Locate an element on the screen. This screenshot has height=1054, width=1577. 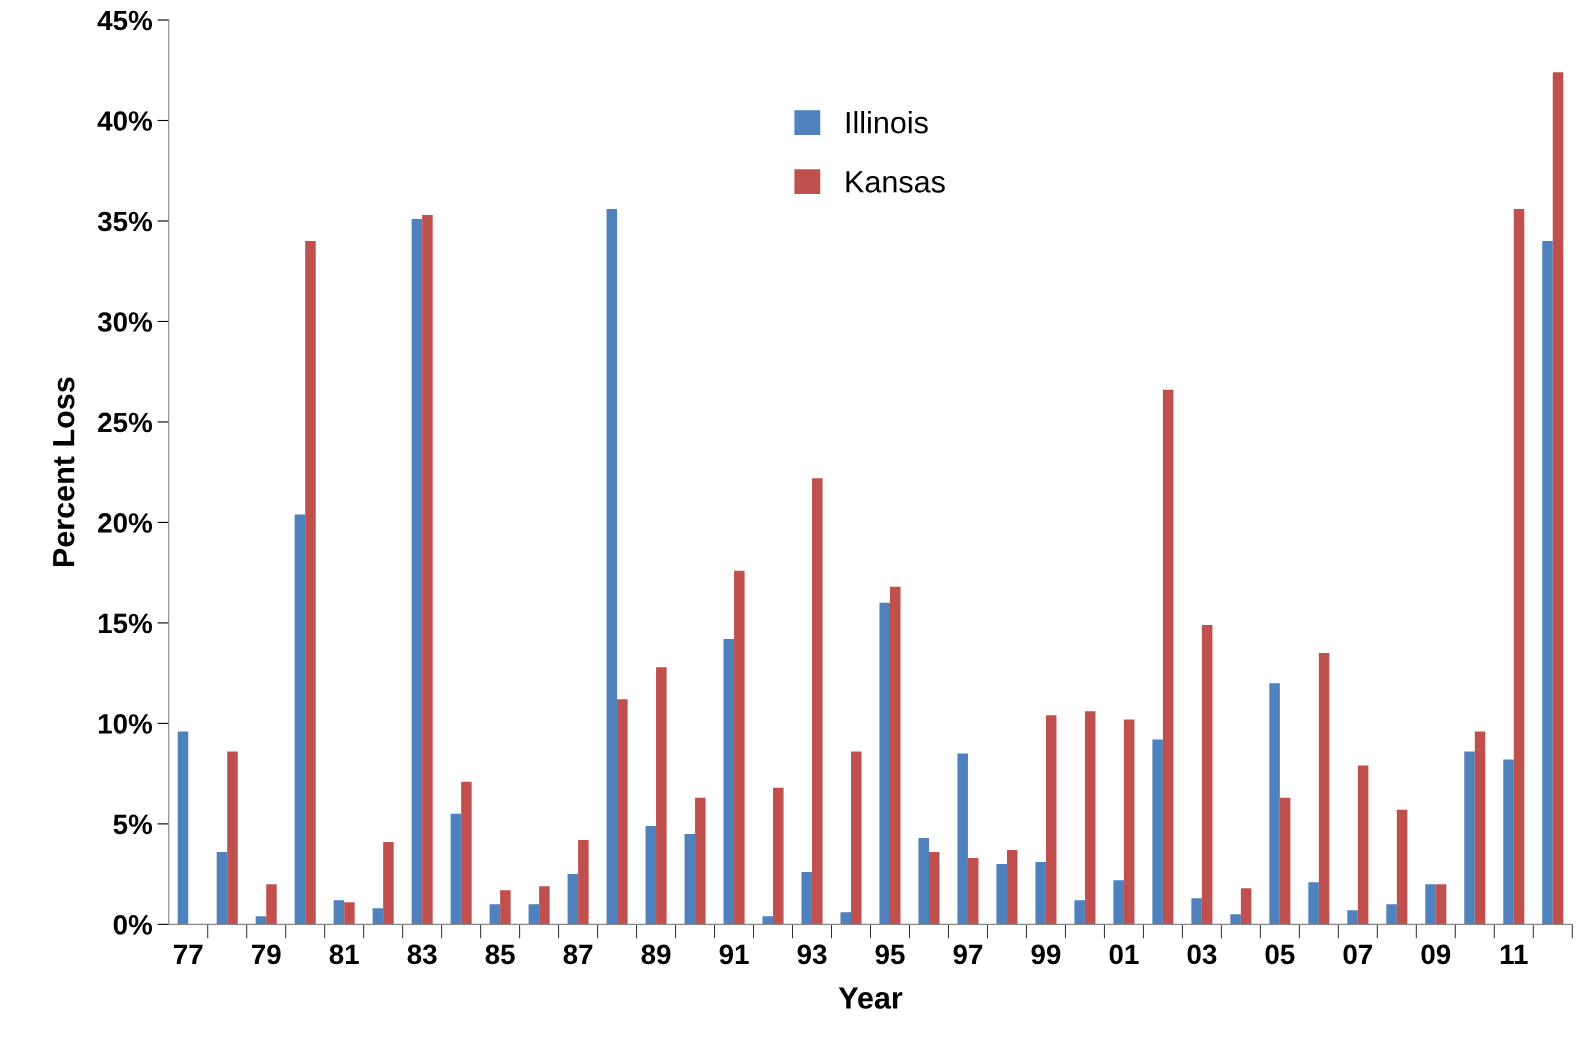
y-tick-label: 40% is located at coordinates (125, 121).